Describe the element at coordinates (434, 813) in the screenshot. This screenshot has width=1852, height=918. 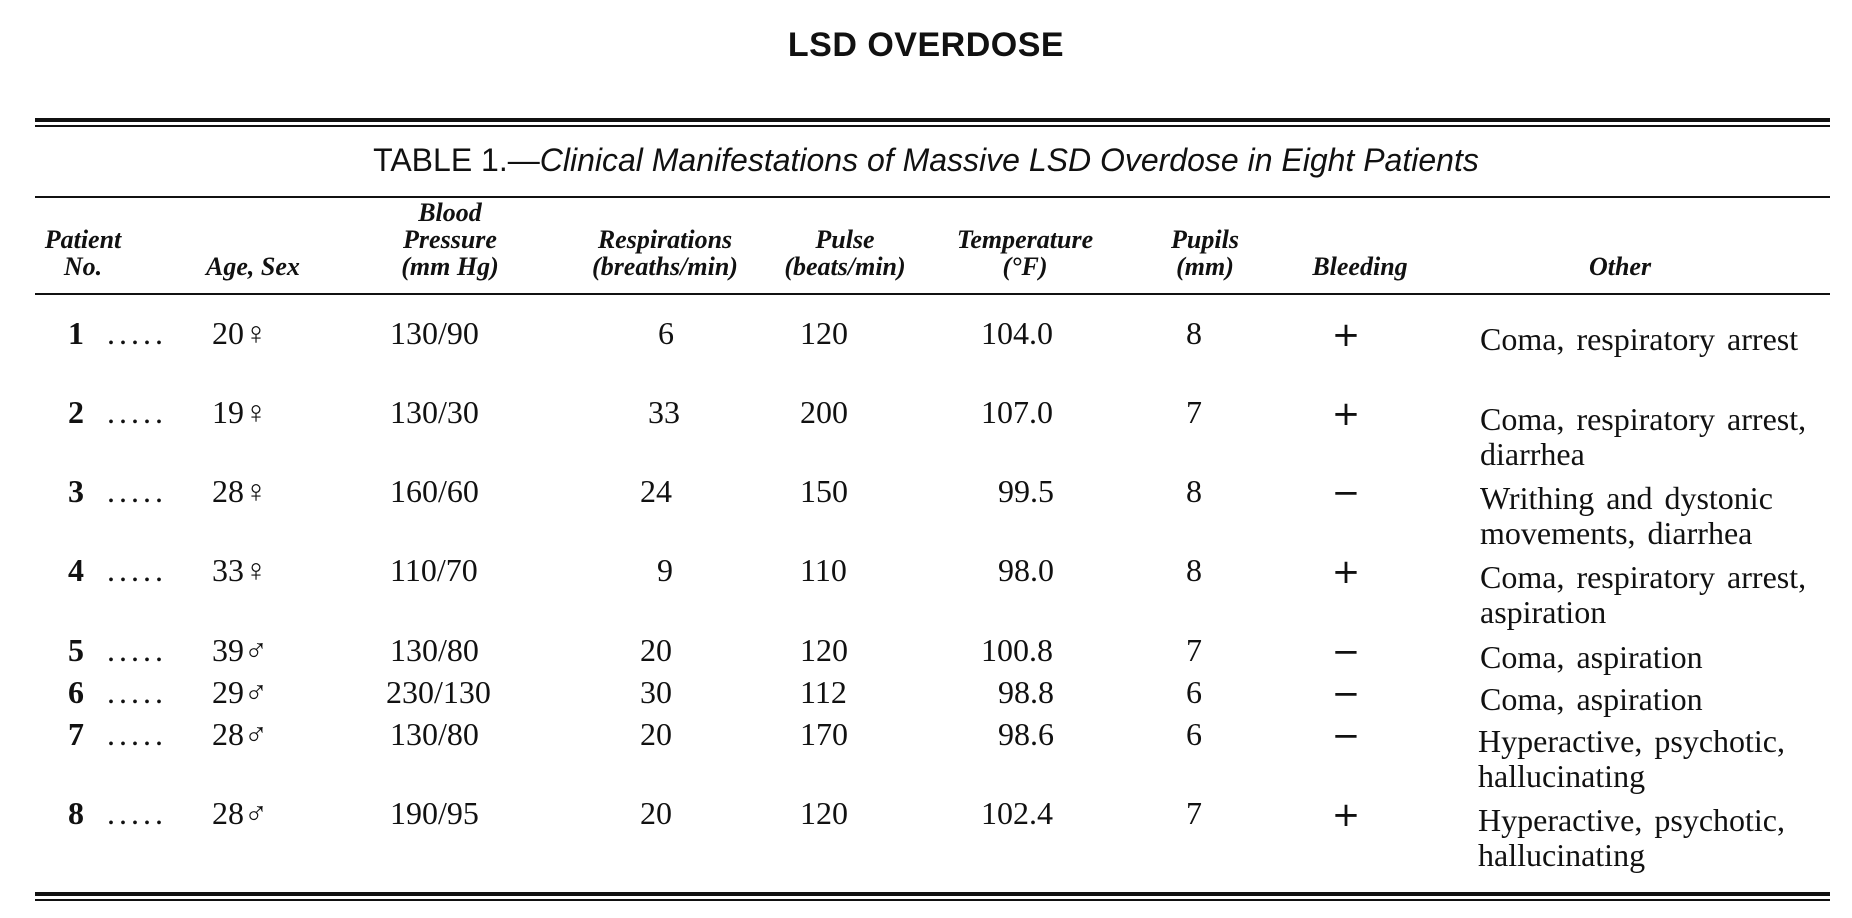
I see `blood-pressure: 190/95` at that location.